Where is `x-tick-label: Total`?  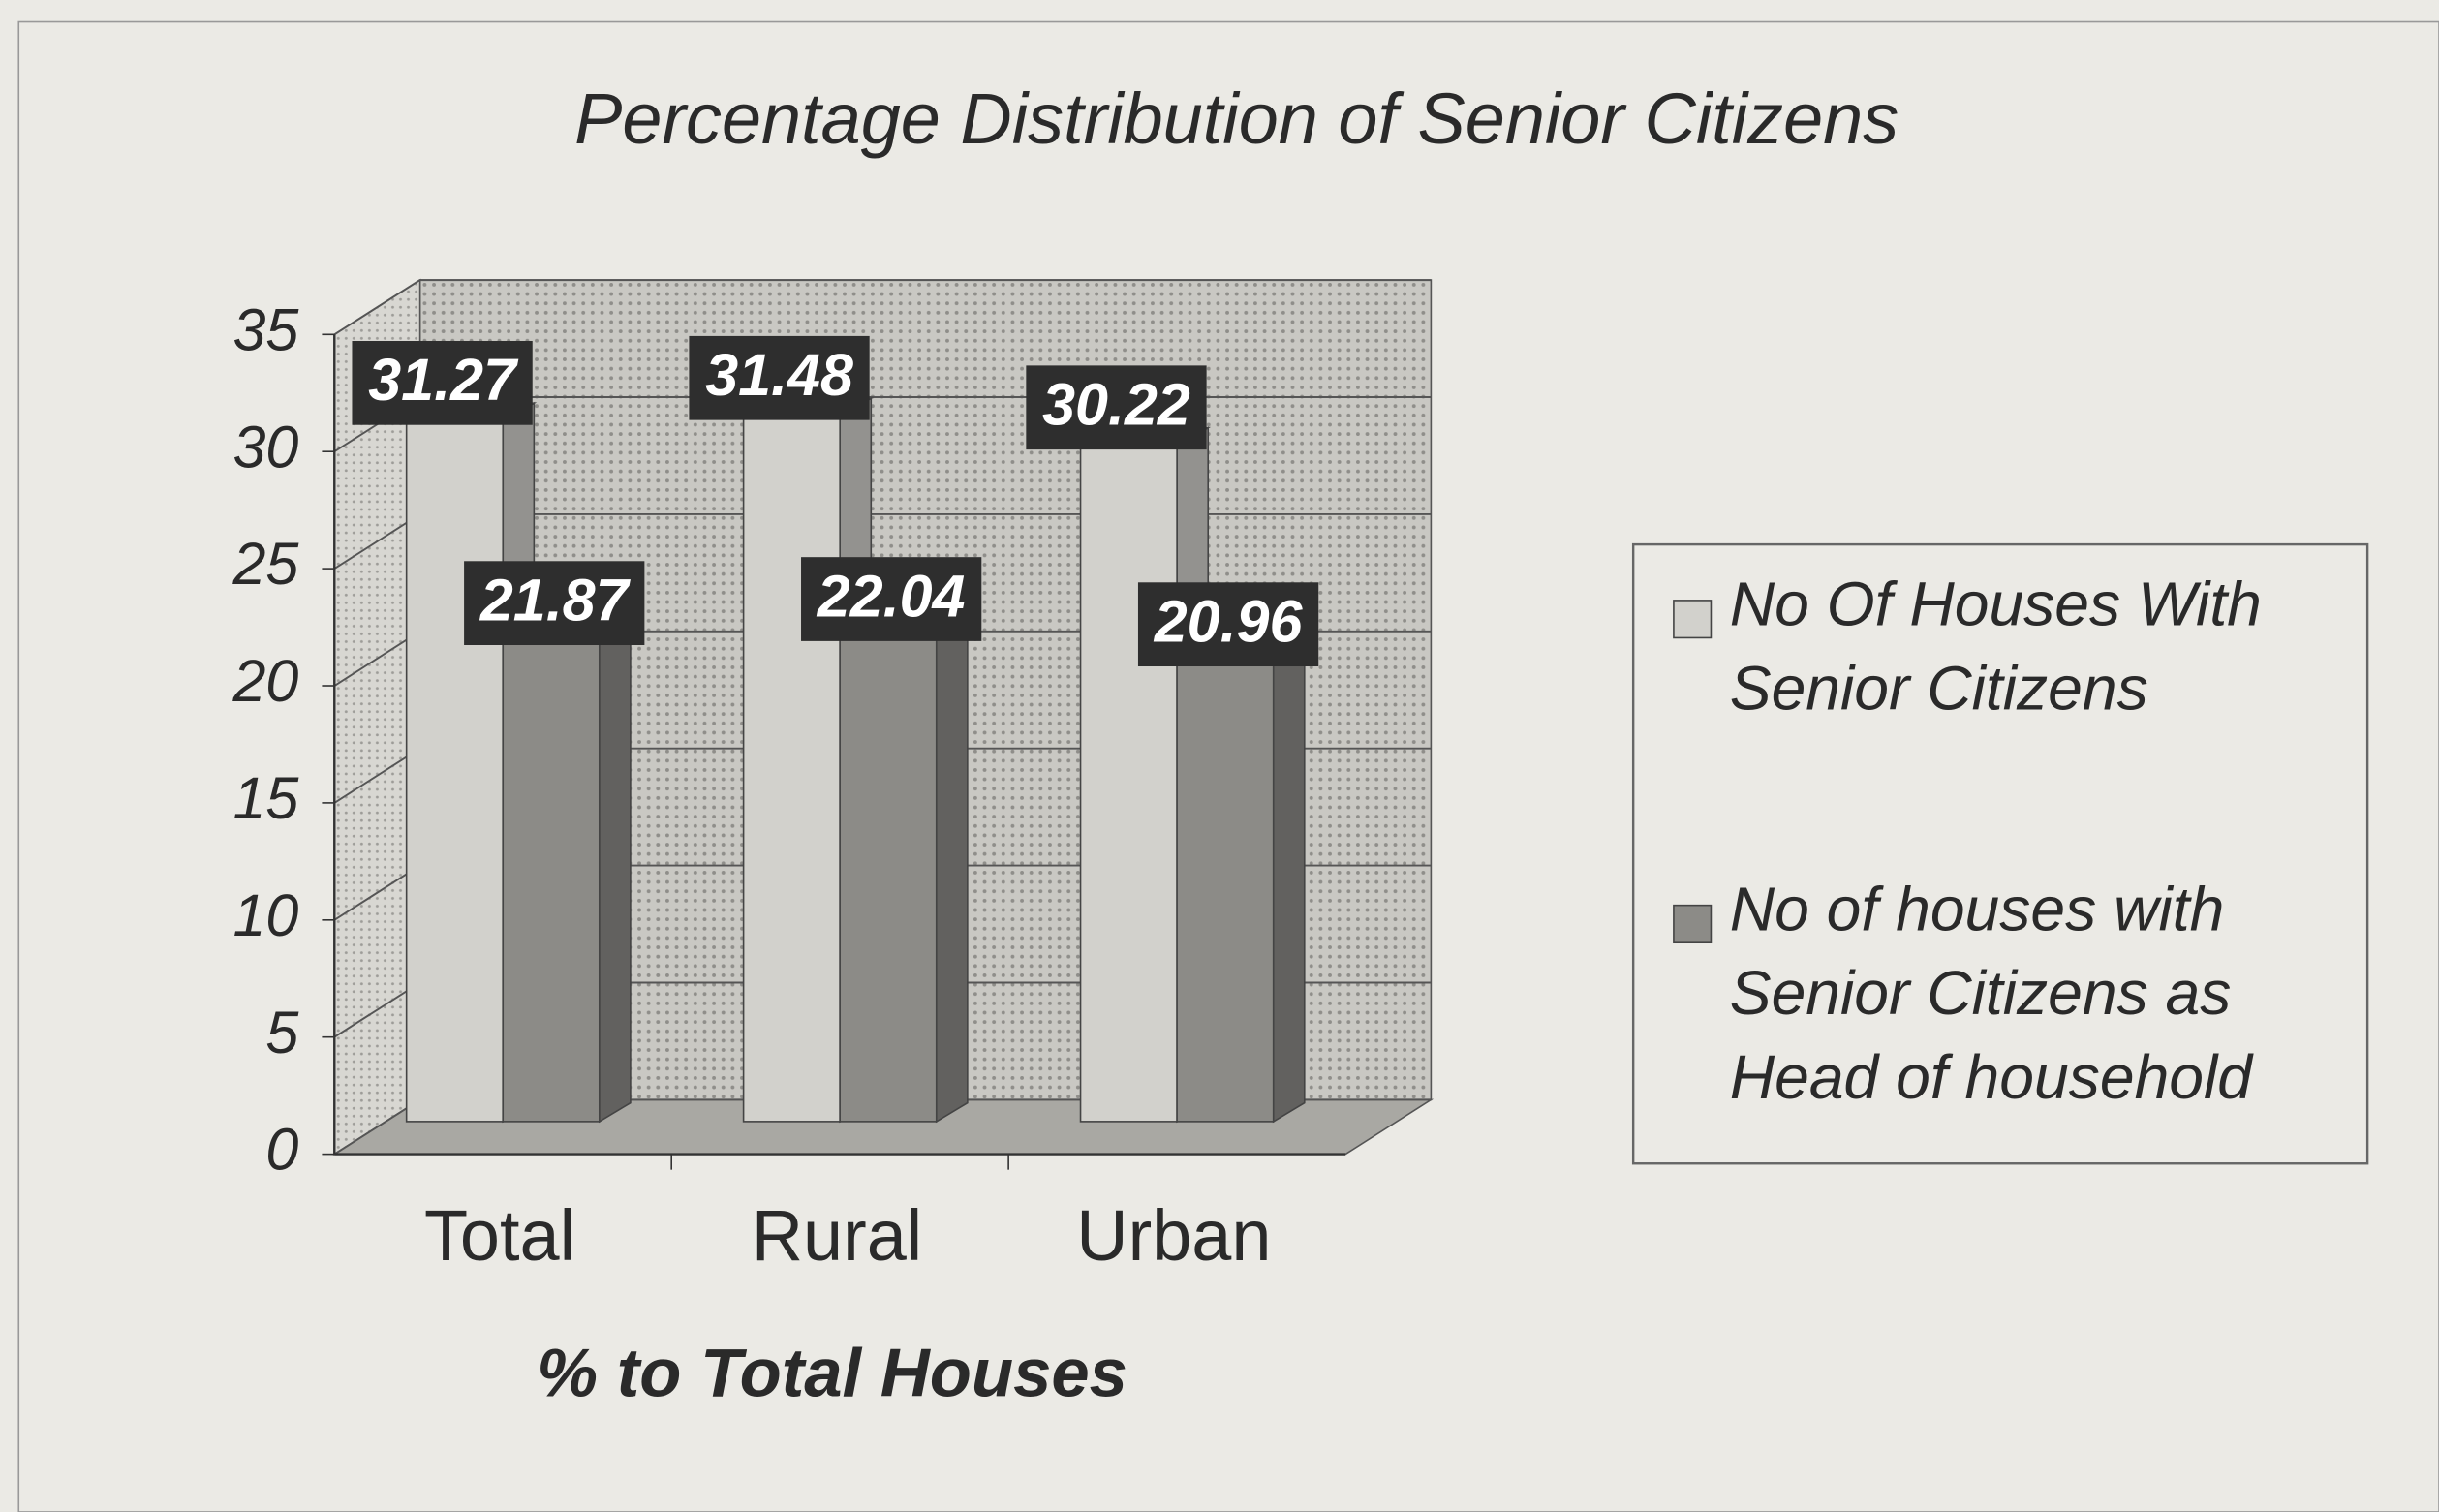 x-tick-label: Total is located at coordinates (499, 1236).